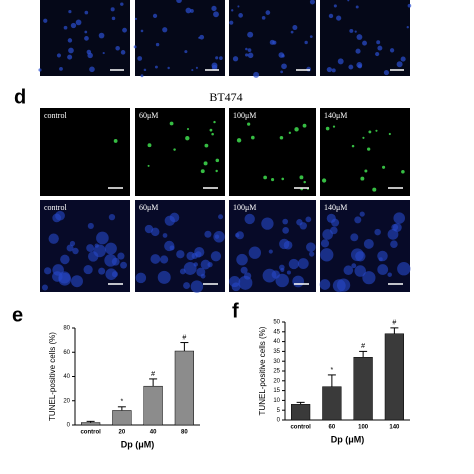 This screenshot has height=474, width=474. I want to click on y-tick-label: 40, so click(276, 342).